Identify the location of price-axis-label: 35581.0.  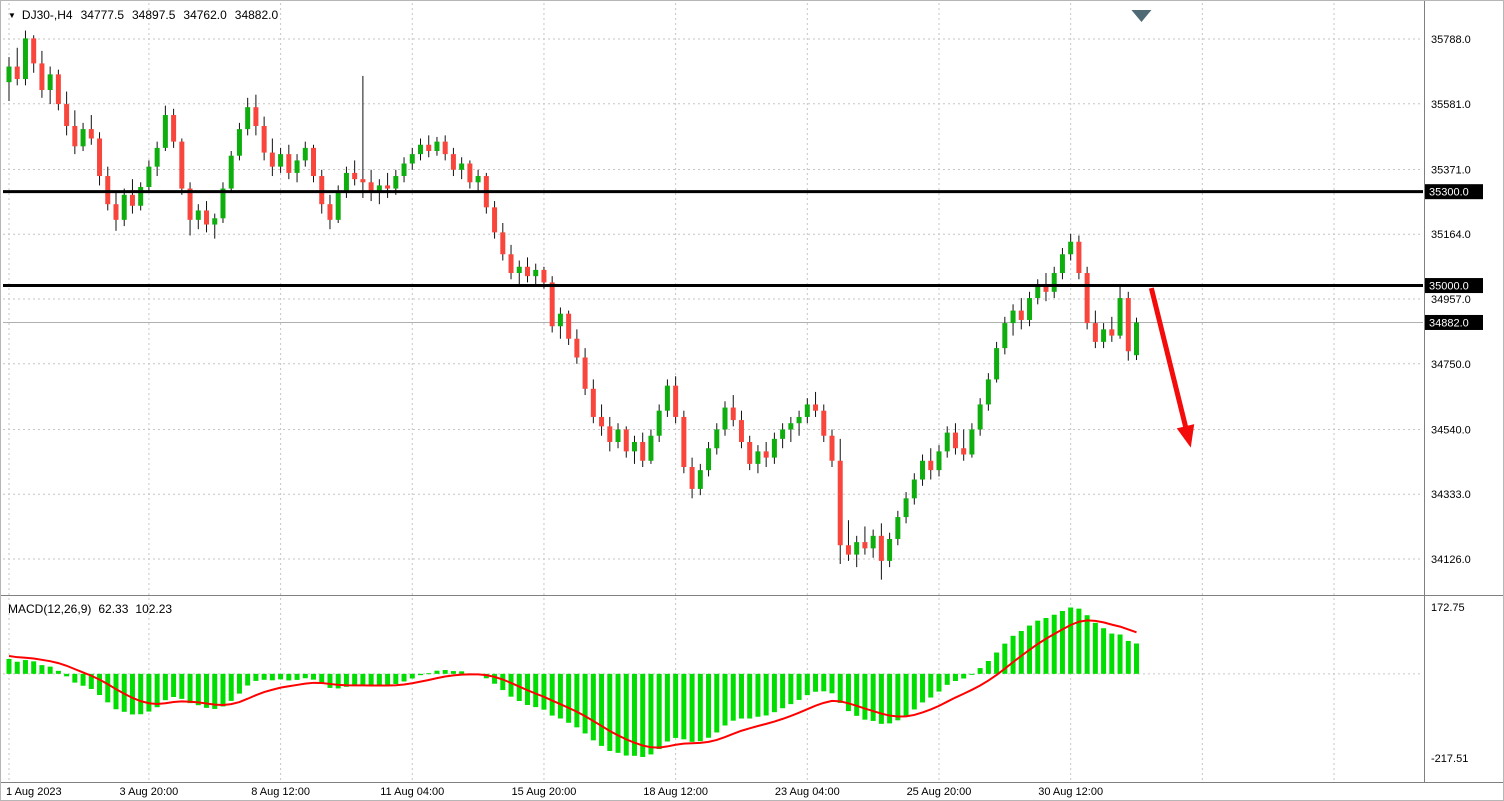
(1451, 105).